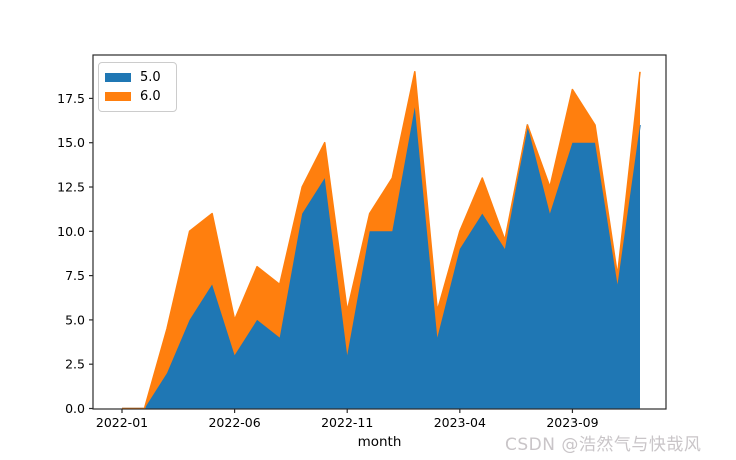  I want to click on x-tick-label: 2022-06, so click(234, 422).